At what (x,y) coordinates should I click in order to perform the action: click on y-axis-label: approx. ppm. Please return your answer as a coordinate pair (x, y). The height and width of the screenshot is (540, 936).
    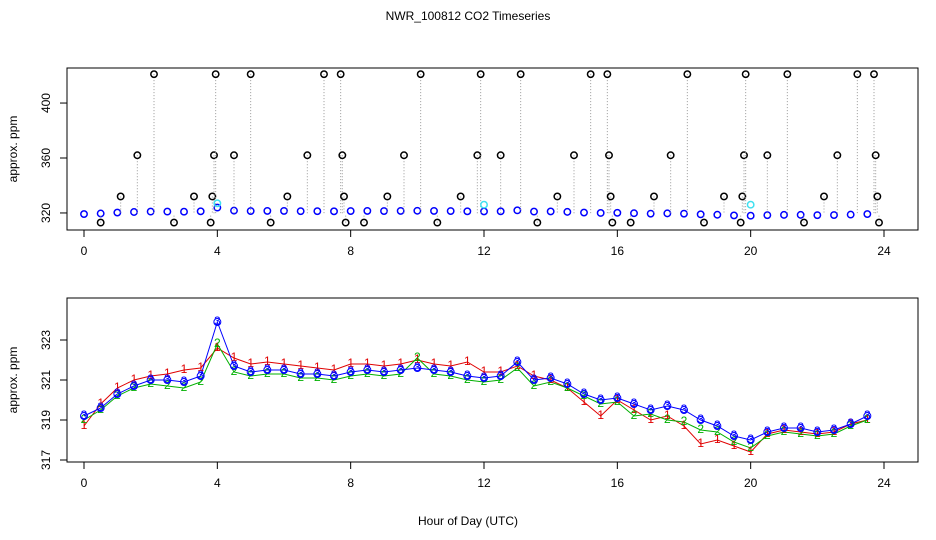
    Looking at the image, I should click on (13, 149).